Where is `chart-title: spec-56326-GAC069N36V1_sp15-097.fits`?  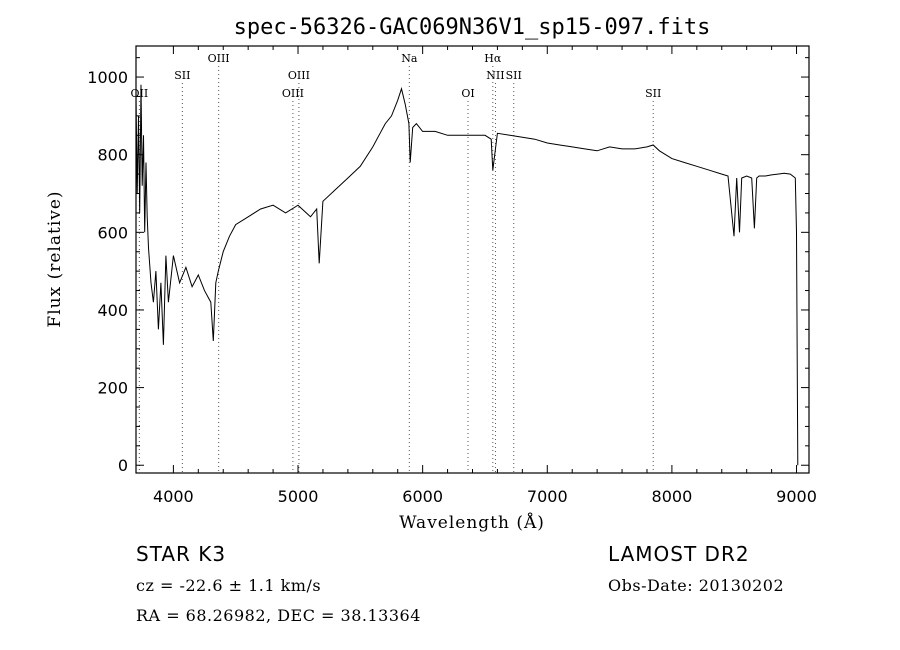
chart-title: spec-56326-GAC069N36V1_sp15-097.fits is located at coordinates (472, 27).